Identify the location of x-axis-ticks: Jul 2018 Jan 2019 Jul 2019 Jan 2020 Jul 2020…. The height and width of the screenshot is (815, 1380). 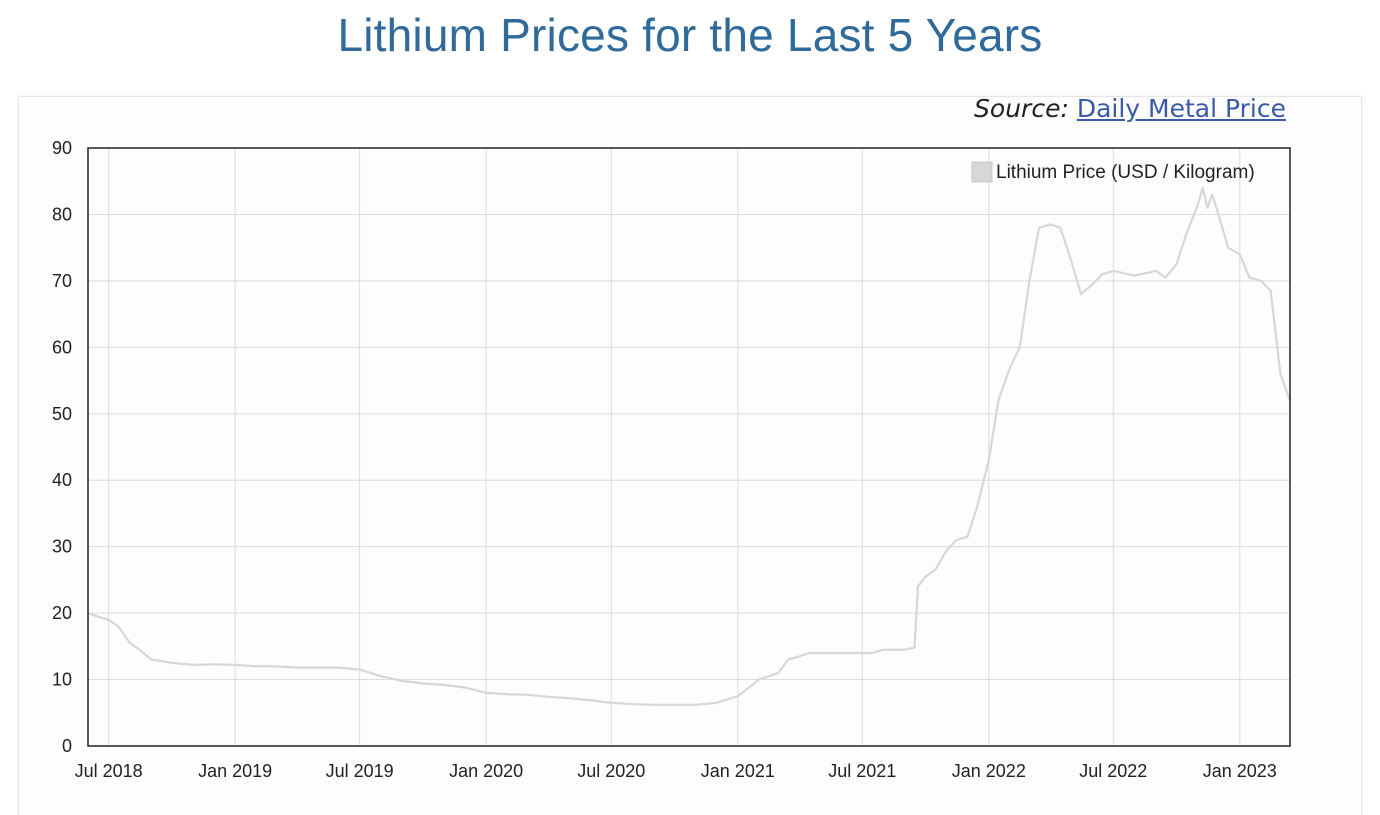
(676, 771).